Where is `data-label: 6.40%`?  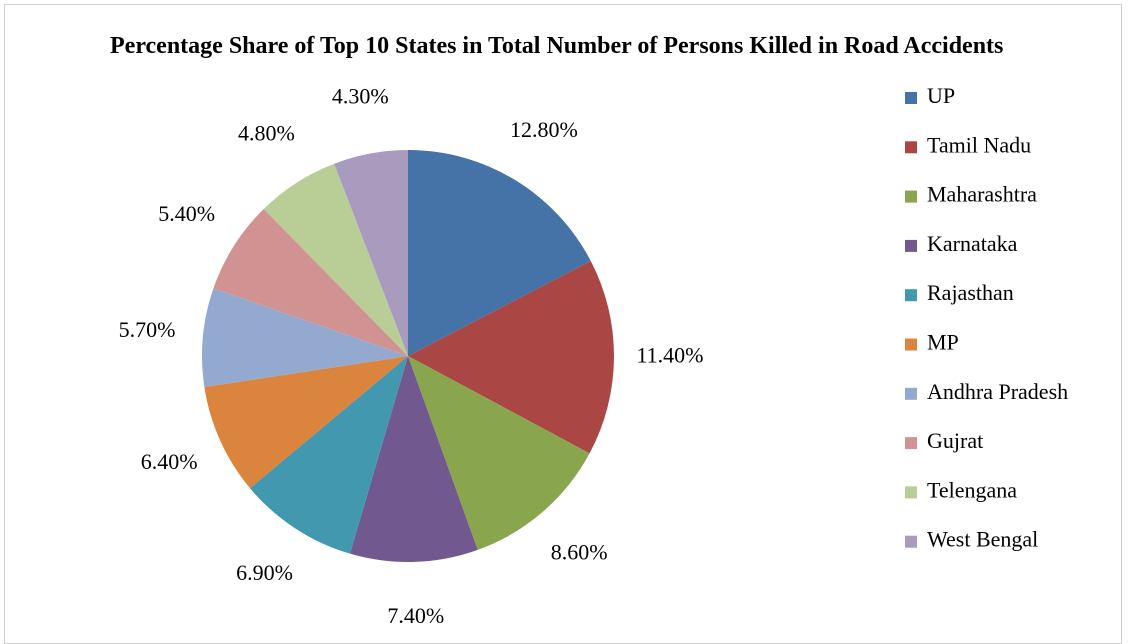
data-label: 6.40% is located at coordinates (169, 461).